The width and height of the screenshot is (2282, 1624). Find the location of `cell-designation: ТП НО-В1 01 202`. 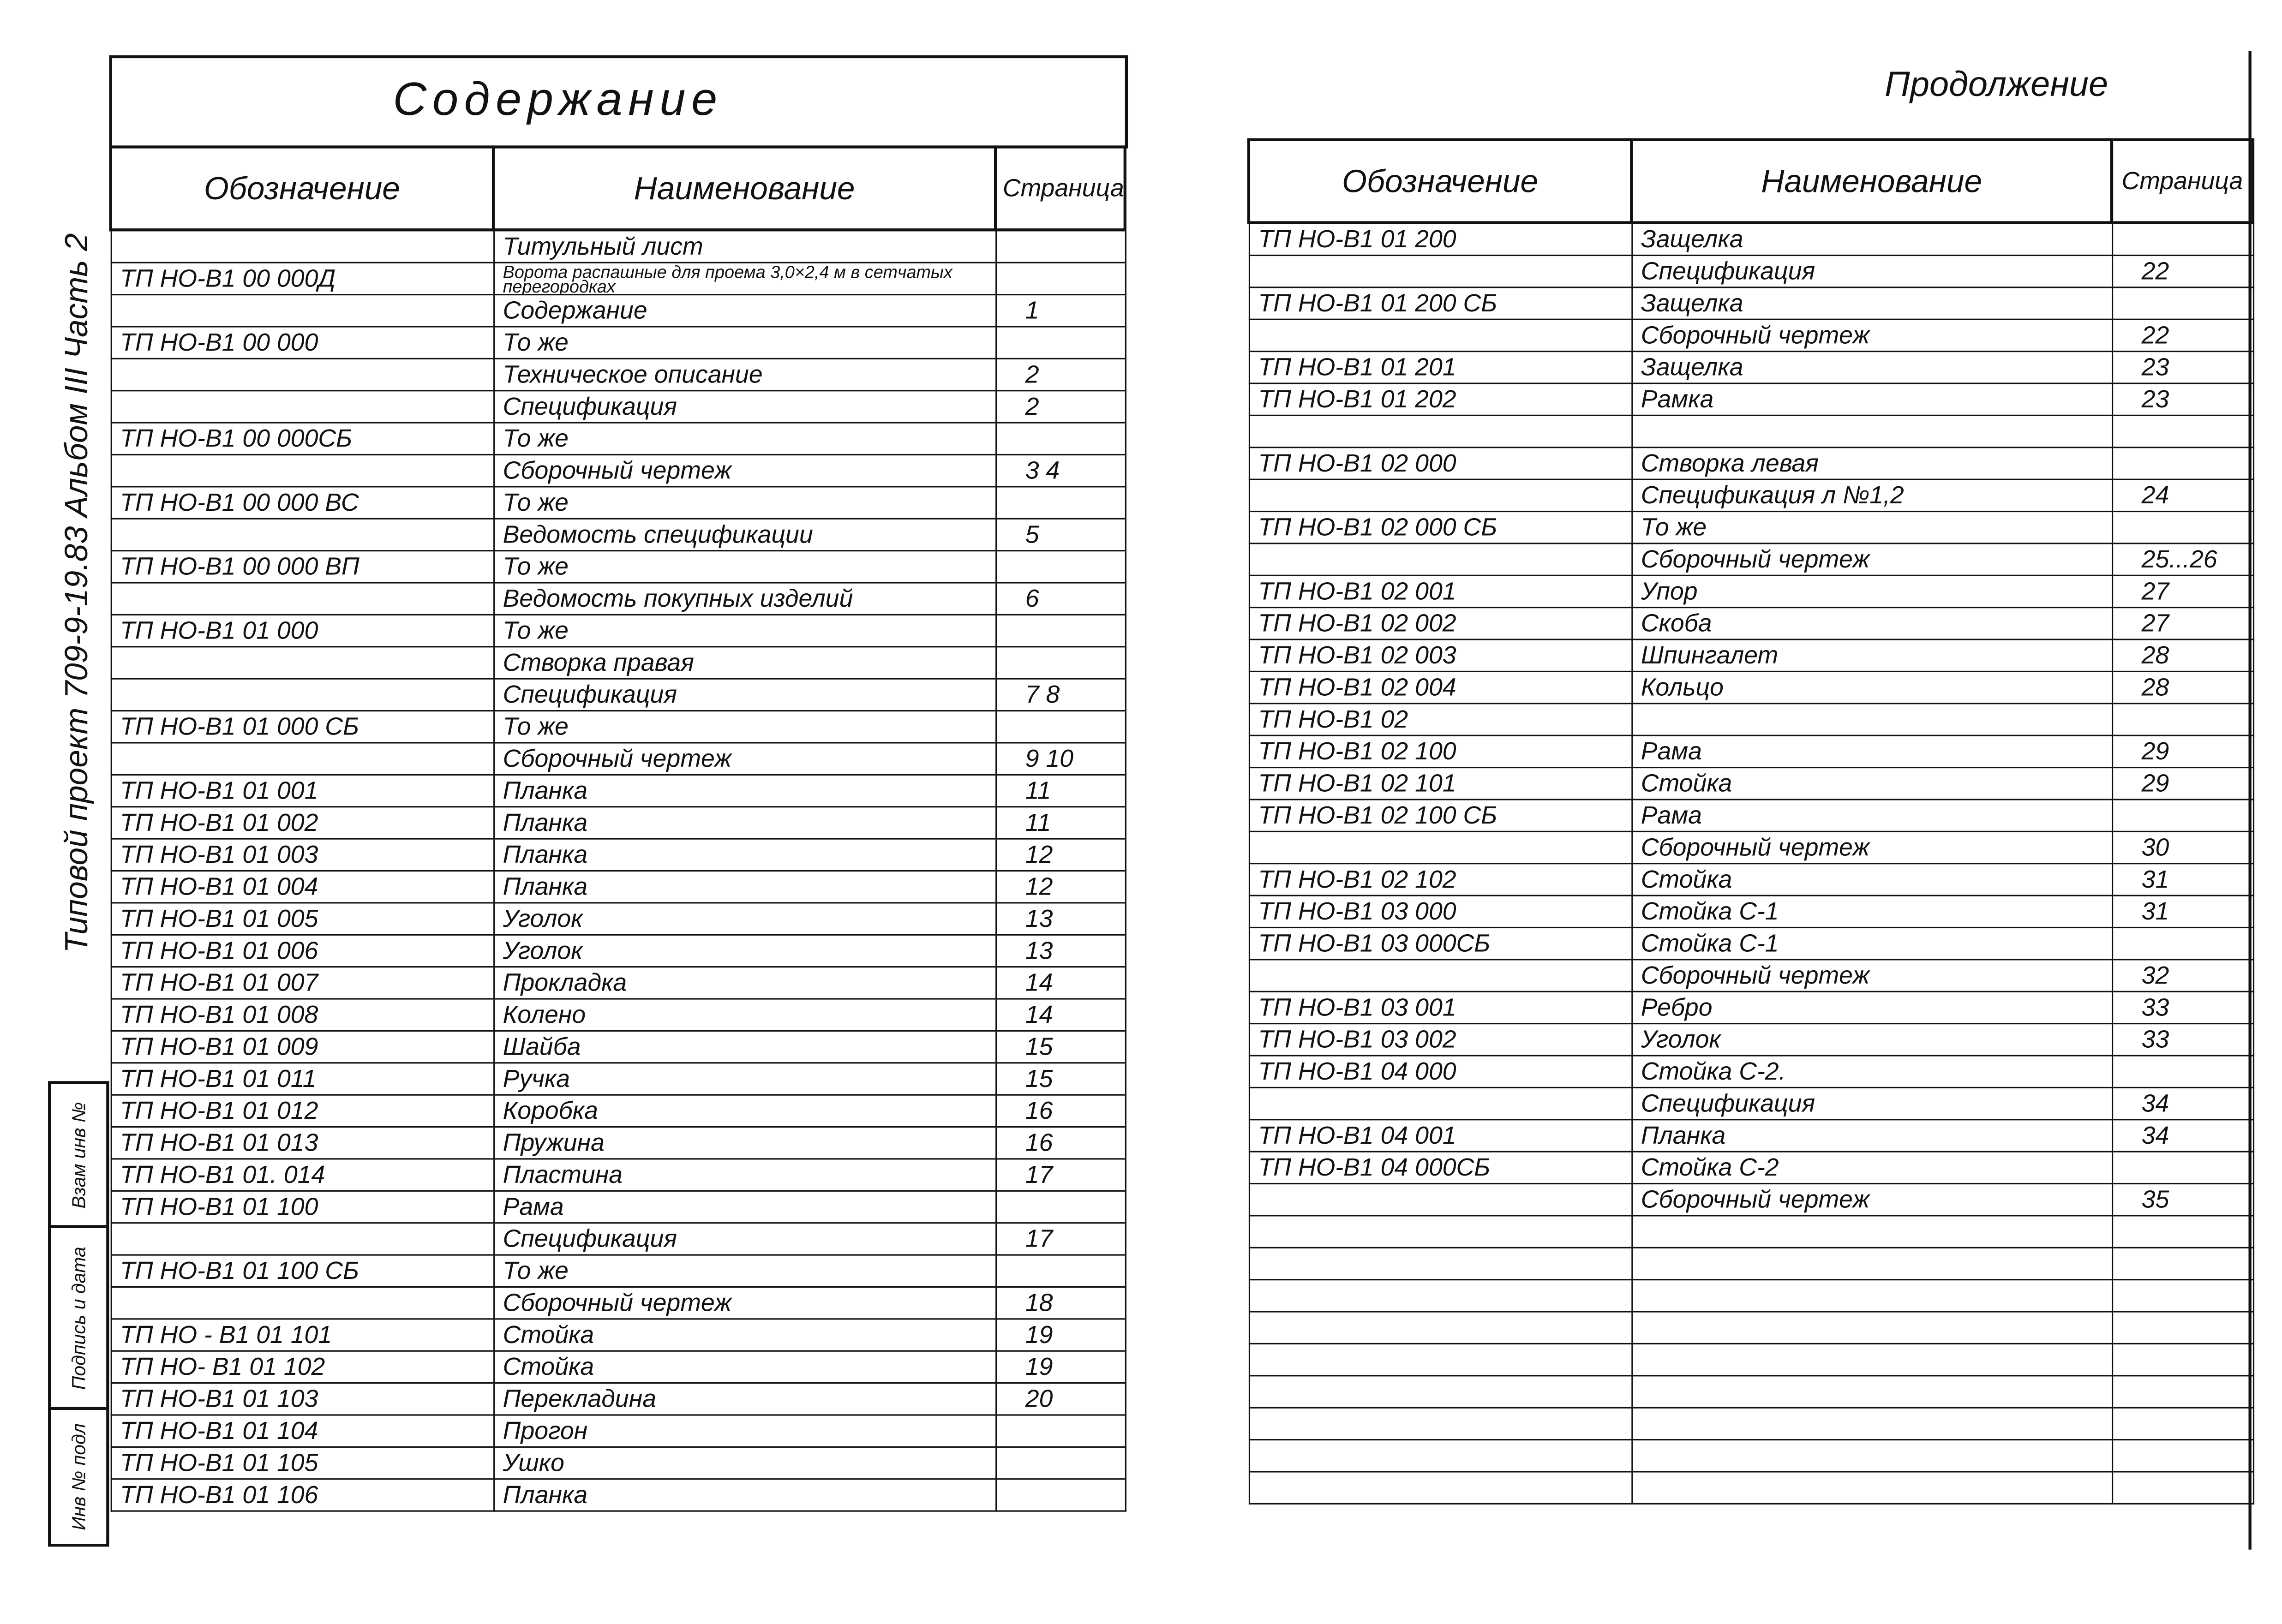

cell-designation: ТП НО-В1 01 202 is located at coordinates (1440, 399).